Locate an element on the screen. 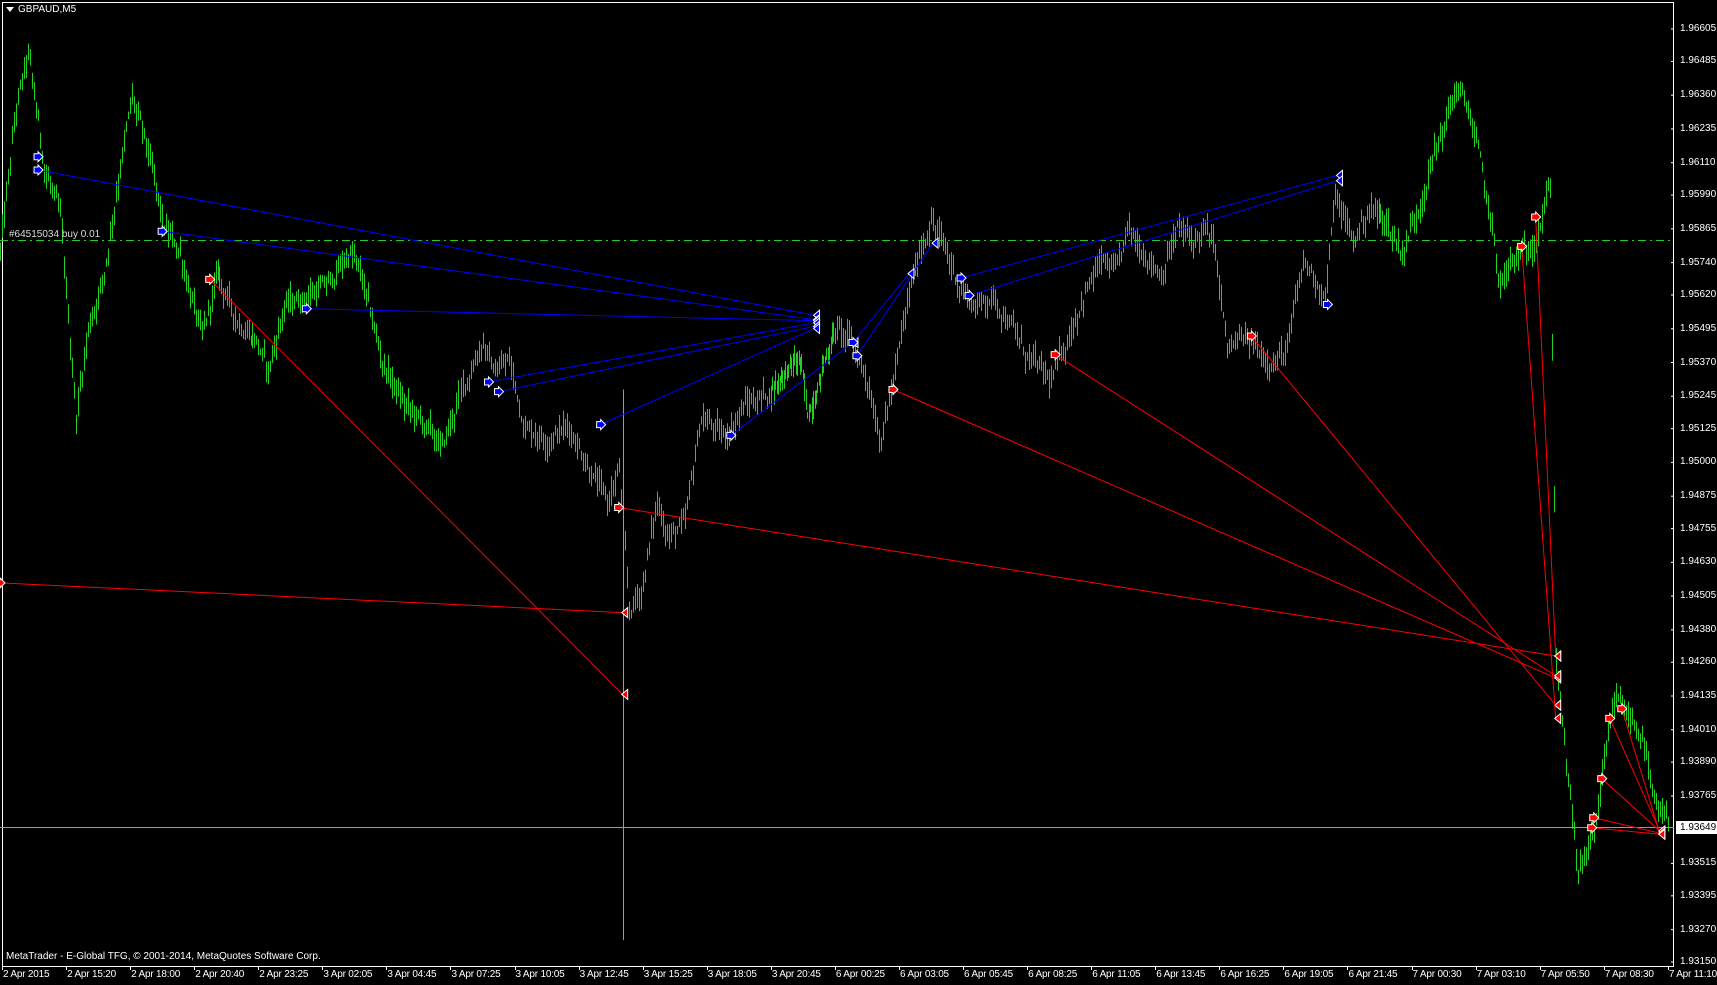 This screenshot has height=985, width=1717. price-tick-label: 1.93150 is located at coordinates (1698, 961).